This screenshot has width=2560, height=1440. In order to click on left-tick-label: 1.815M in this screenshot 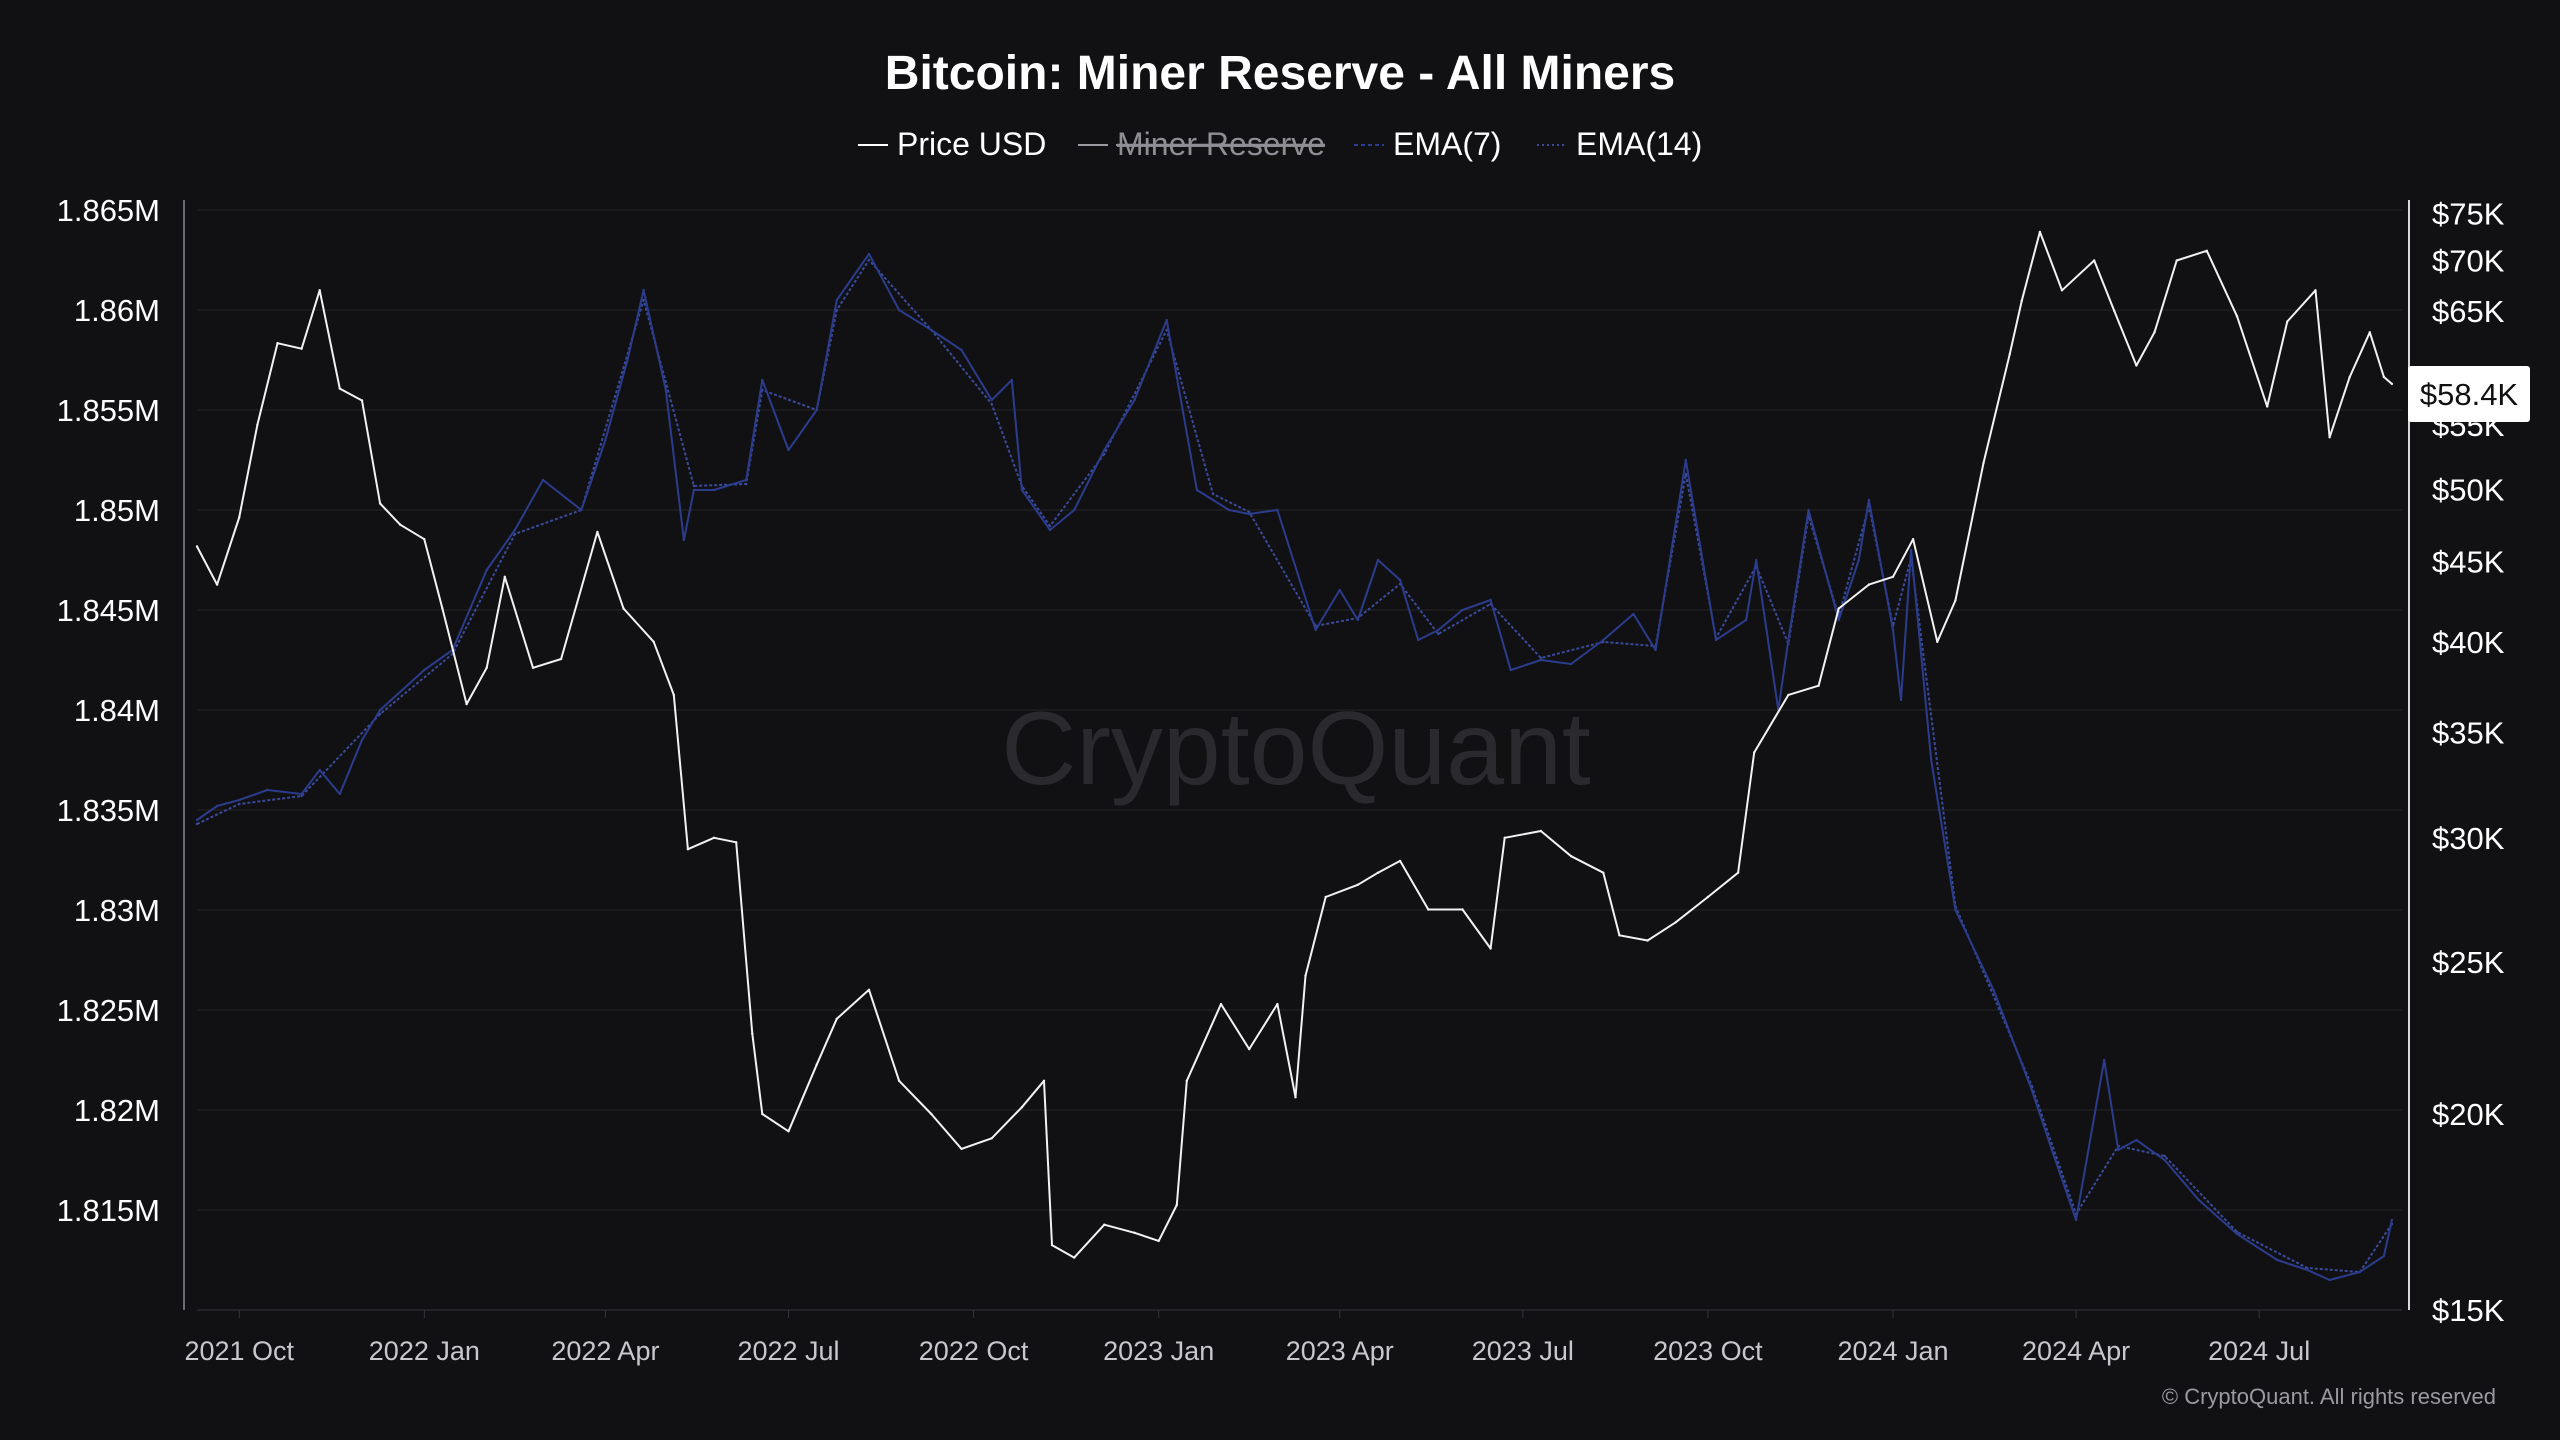, I will do `click(108, 1210)`.